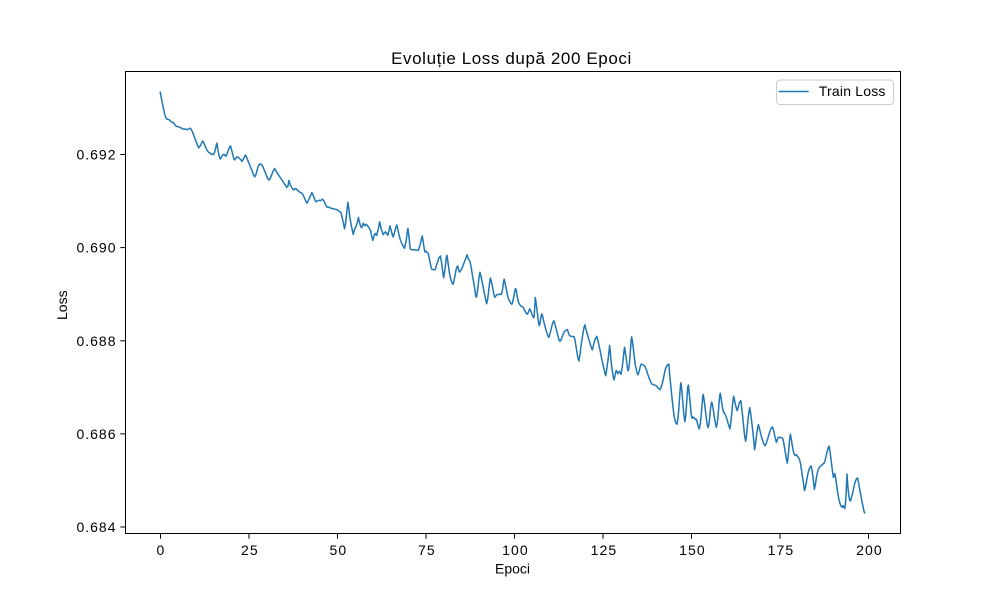 Image resolution: width=1000 pixels, height=600 pixels. What do you see at coordinates (62, 305) in the screenshot?
I see `svg-text: Loss` at bounding box center [62, 305].